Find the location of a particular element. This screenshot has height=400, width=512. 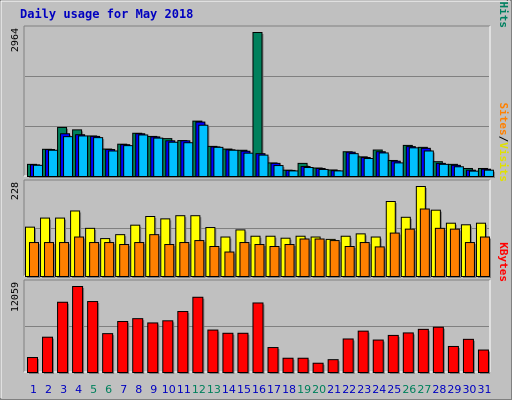

bar-kbytes-day13 is located at coordinates (213, 351).